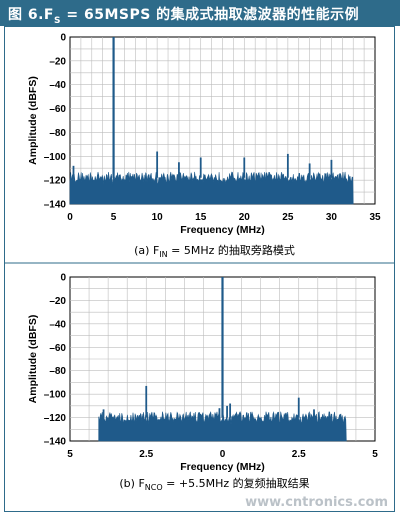 This screenshot has width=400, height=513. Describe the element at coordinates (316, 502) in the screenshot. I see `watermark-text: www.cntronics.com` at that location.